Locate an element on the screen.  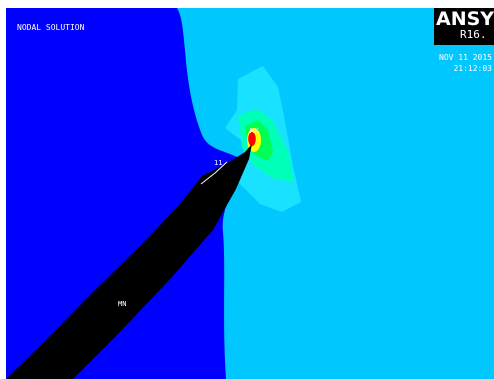
plot-time: 21:12:03 is located at coordinates (472, 68).